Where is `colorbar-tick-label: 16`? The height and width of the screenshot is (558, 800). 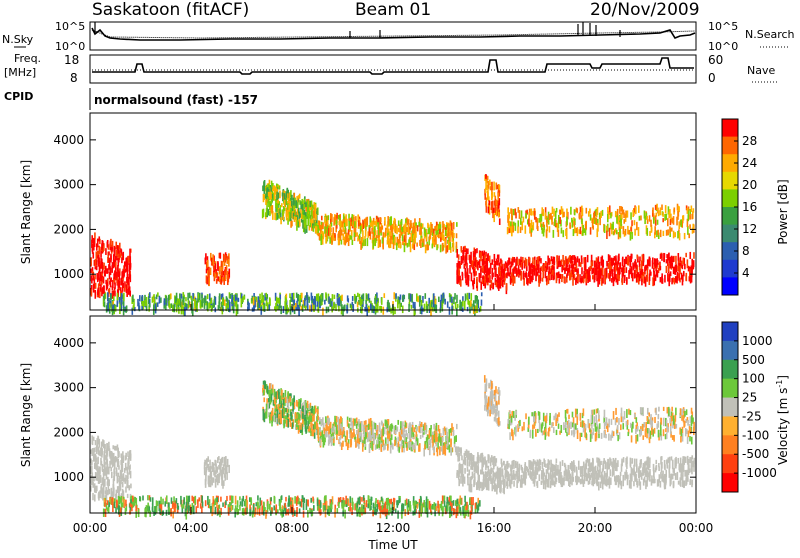
colorbar-tick-label: 16 is located at coordinates (749, 207).